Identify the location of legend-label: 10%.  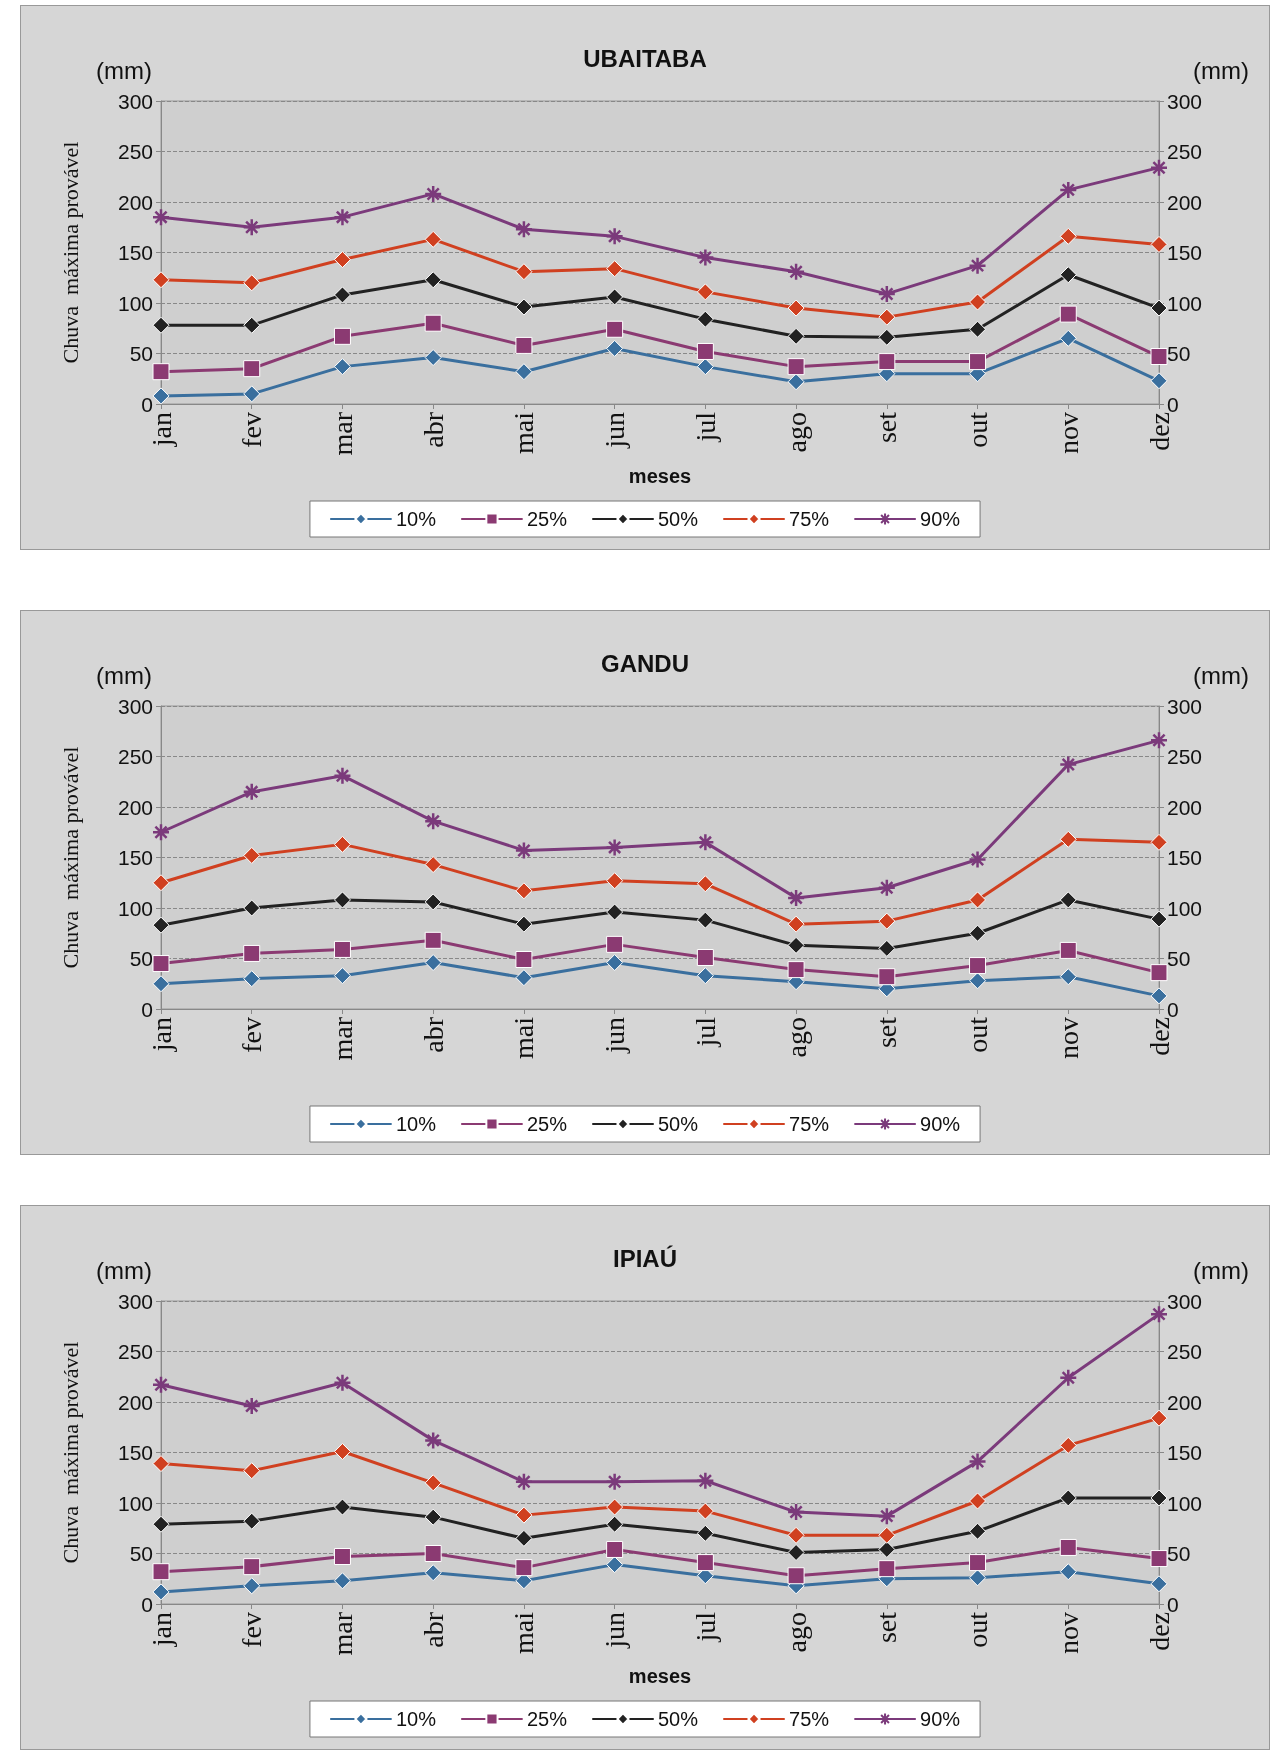
(416, 1719).